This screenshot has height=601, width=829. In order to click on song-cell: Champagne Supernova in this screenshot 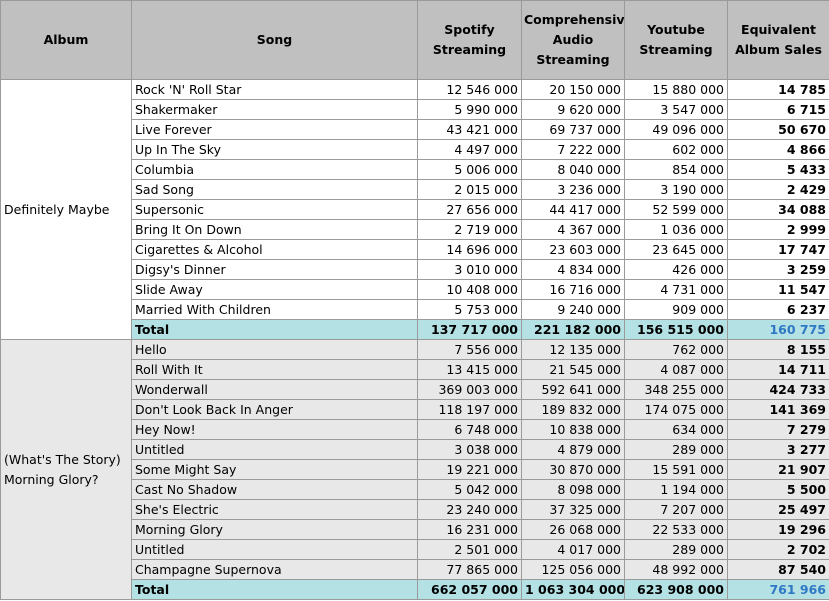, I will do `click(274, 569)`.